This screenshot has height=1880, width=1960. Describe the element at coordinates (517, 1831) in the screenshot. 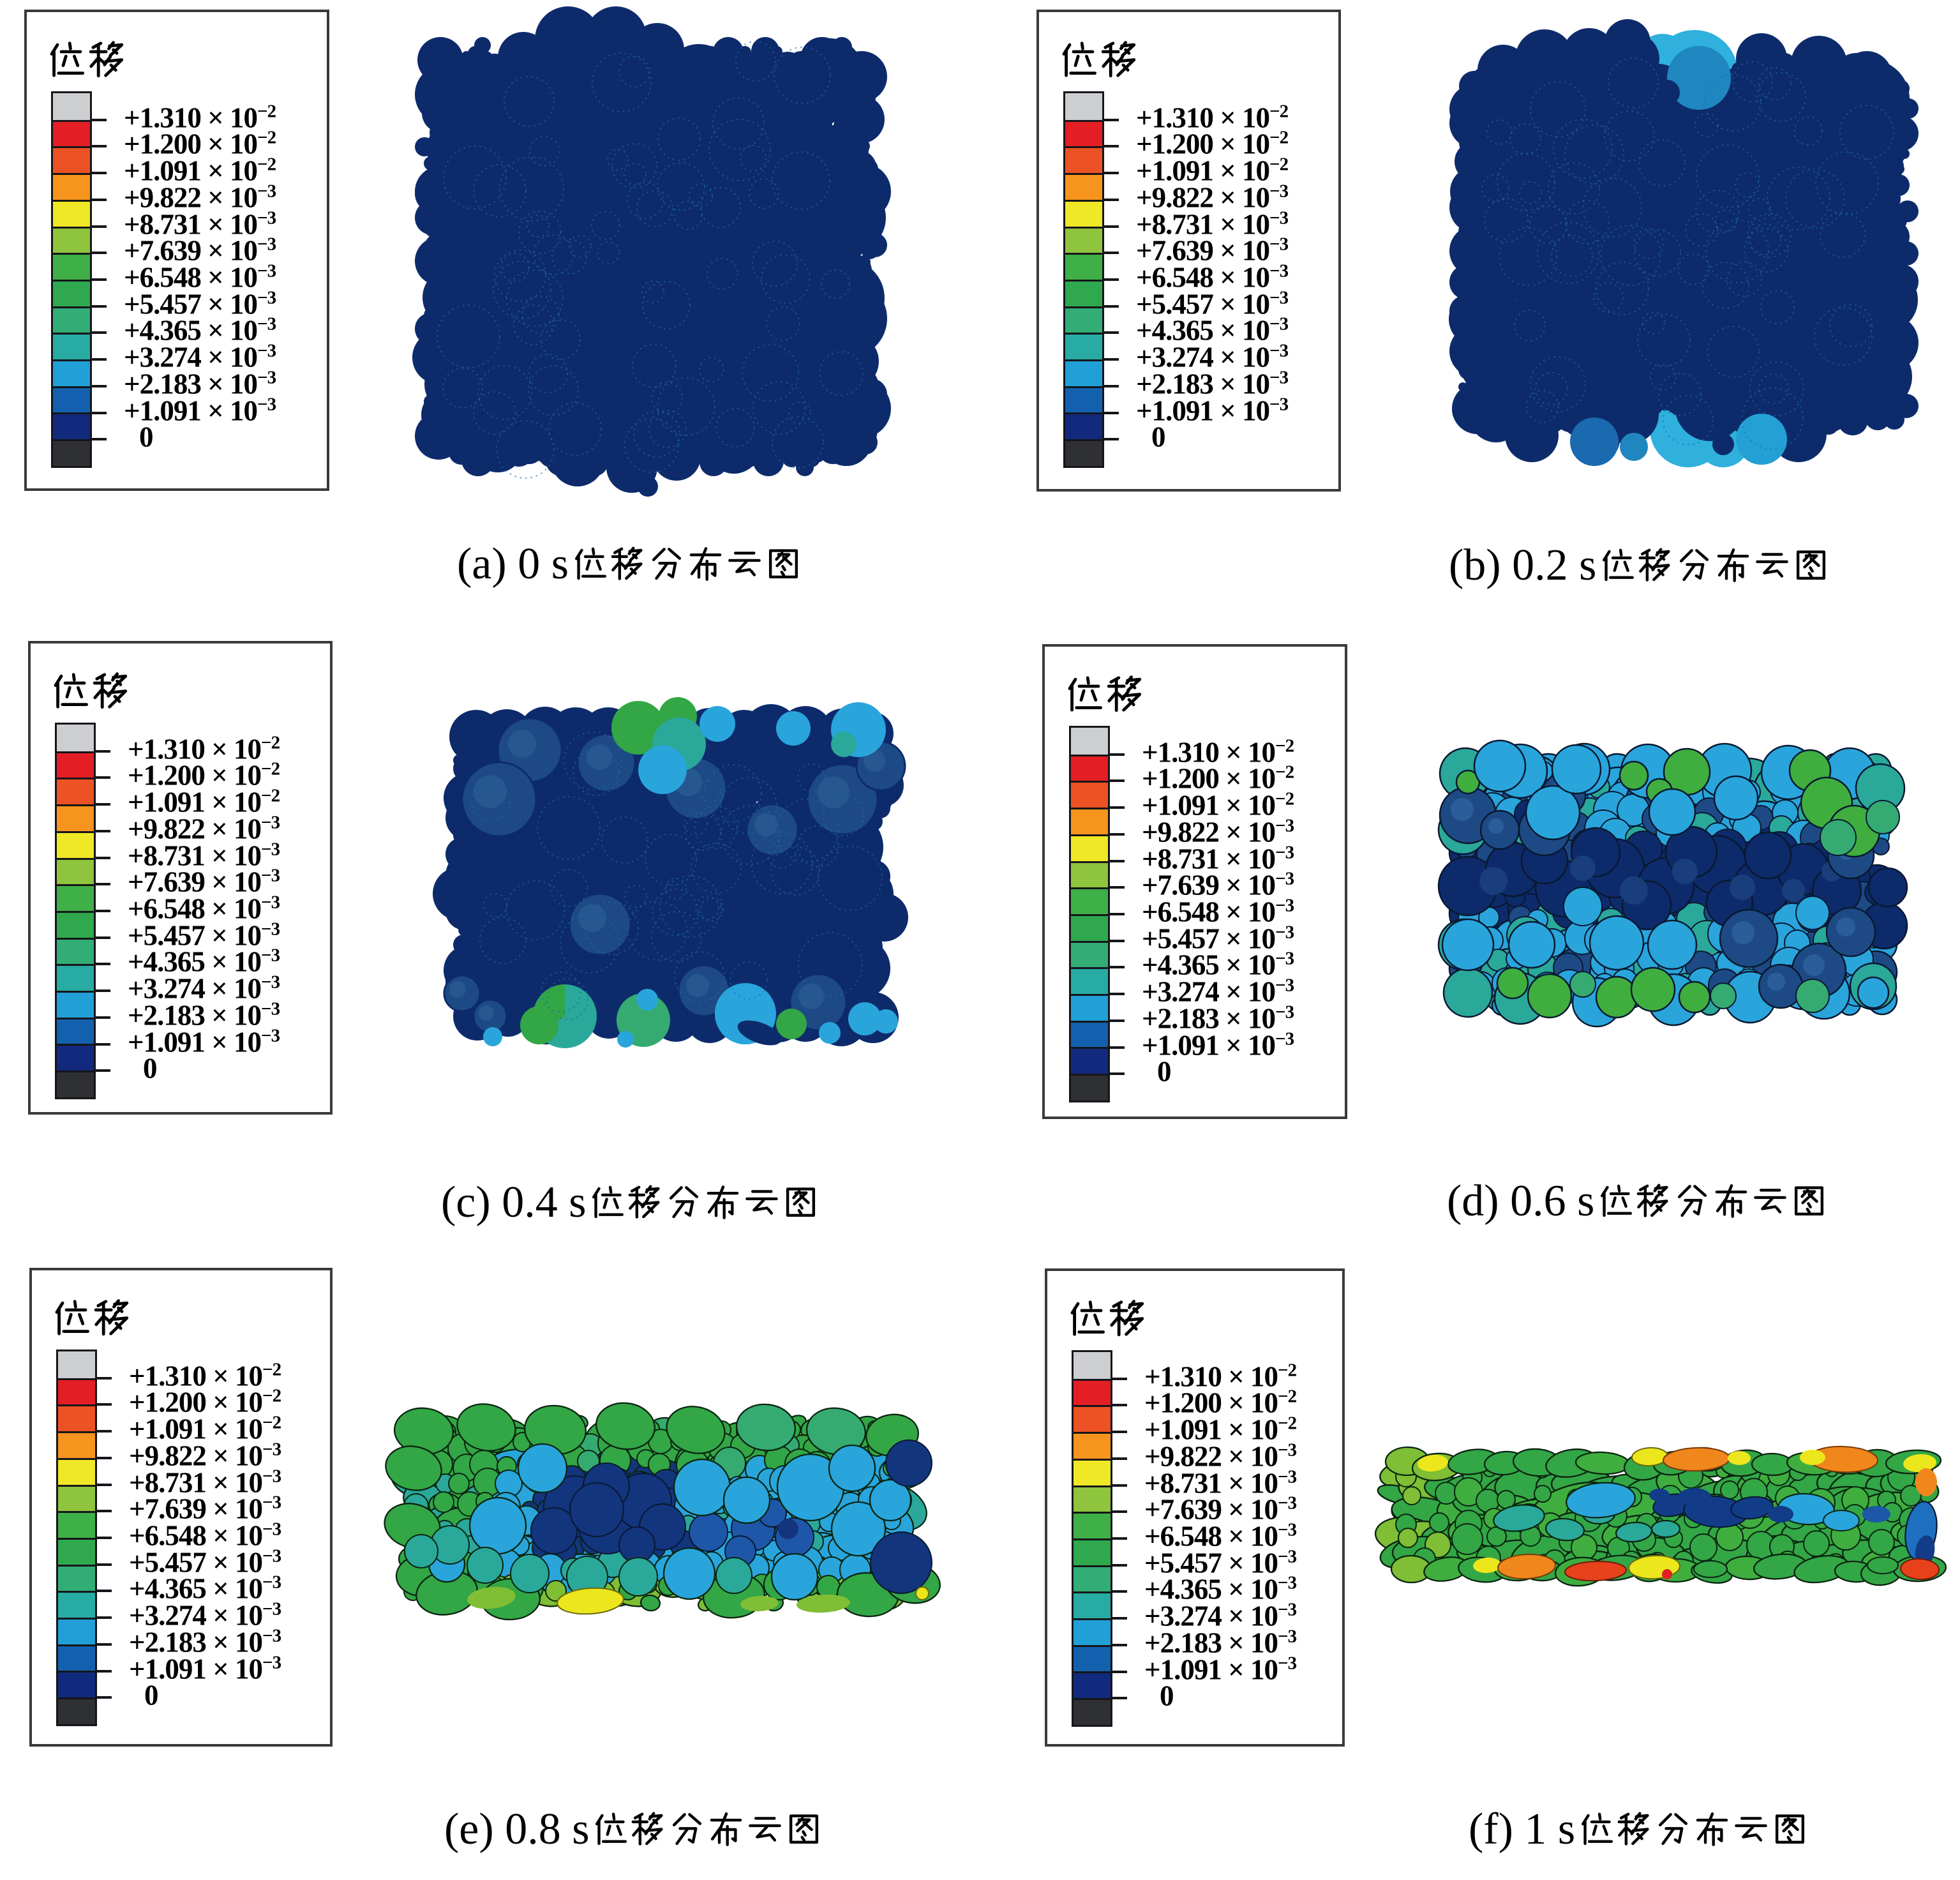

I see `svg-text: (e) 0.8 s` at that location.